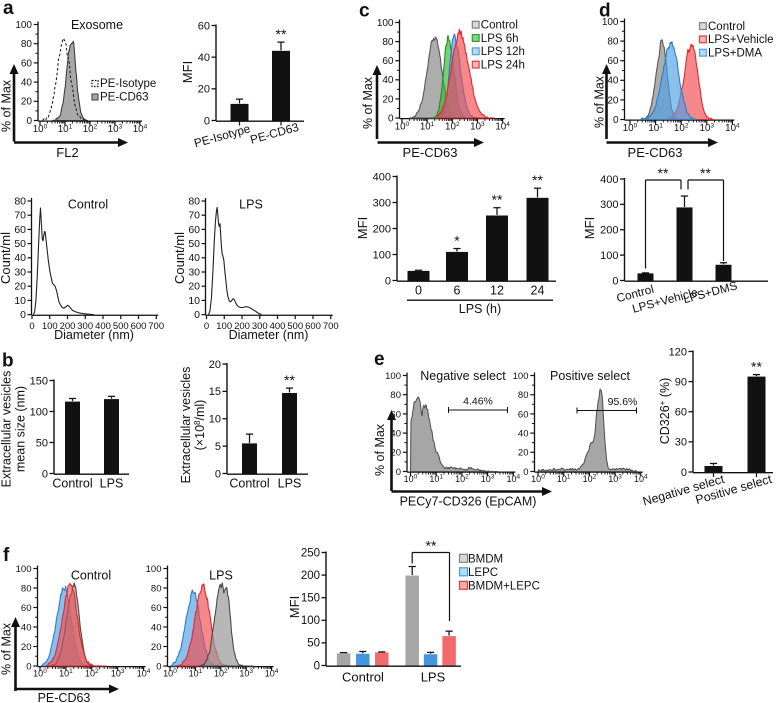 This screenshot has width=778, height=703. Describe the element at coordinates (21, 429) in the screenshot. I see `svg-text: mean size (nm)` at that location.